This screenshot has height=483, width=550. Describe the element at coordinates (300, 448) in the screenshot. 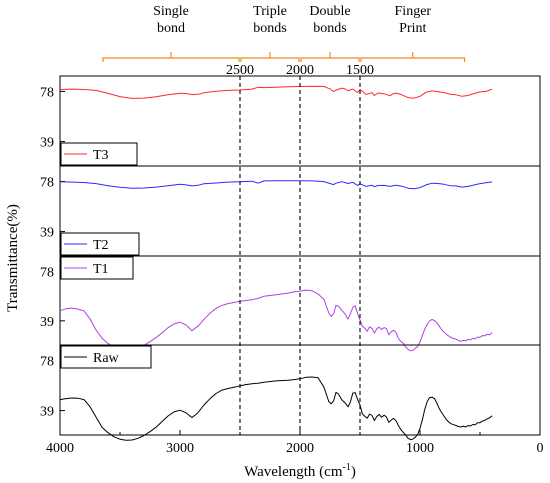

I see `x-tick-label: 2000` at that location.